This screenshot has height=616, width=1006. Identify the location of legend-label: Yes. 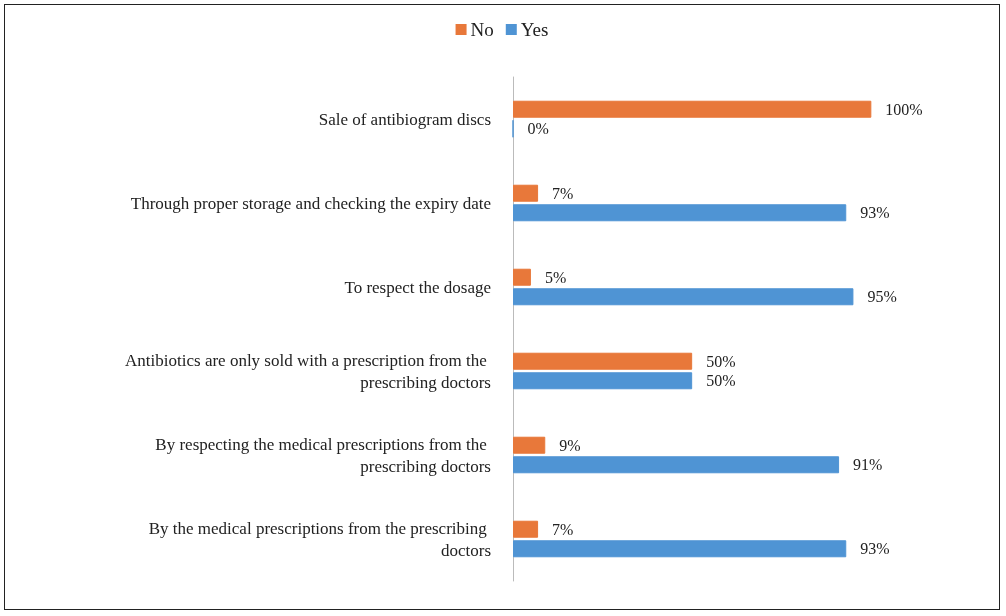
(534, 29).